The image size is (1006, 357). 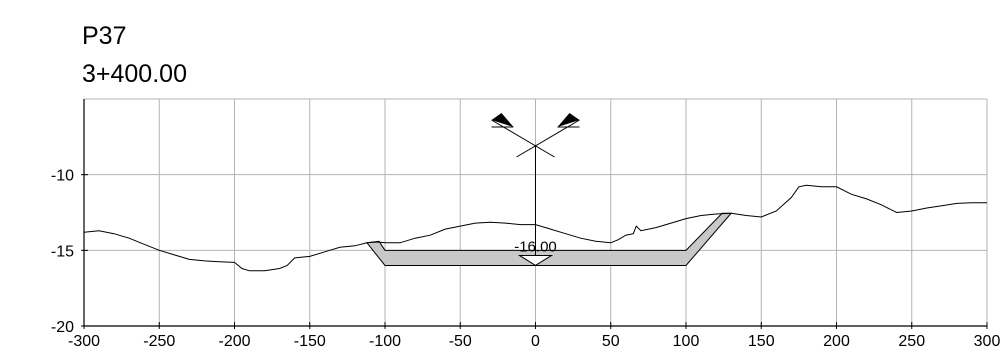 What do you see at coordinates (987, 341) in the screenshot?
I see `x-tick-label: 300` at bounding box center [987, 341].